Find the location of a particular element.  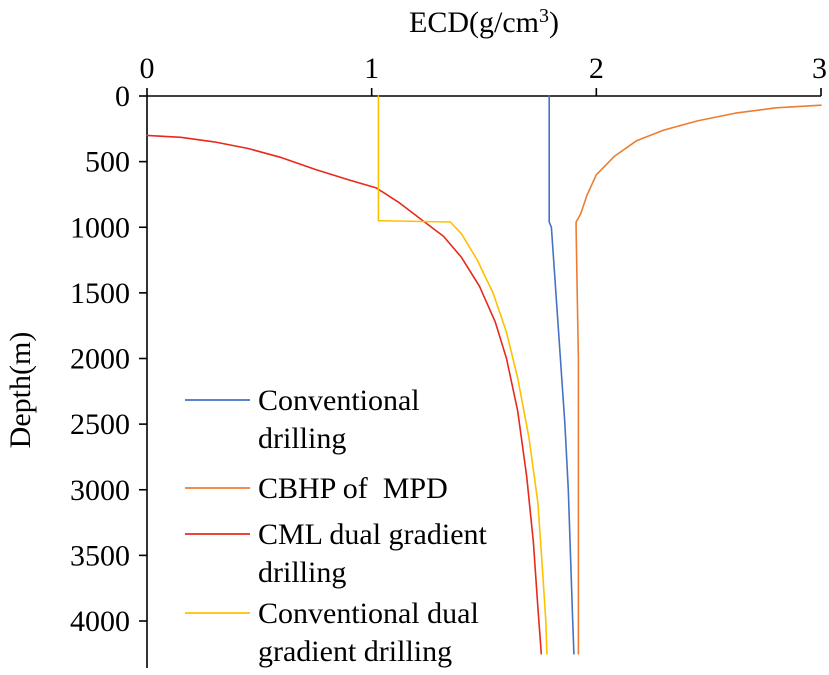

y-tick-label: 3500 is located at coordinates (100, 555).